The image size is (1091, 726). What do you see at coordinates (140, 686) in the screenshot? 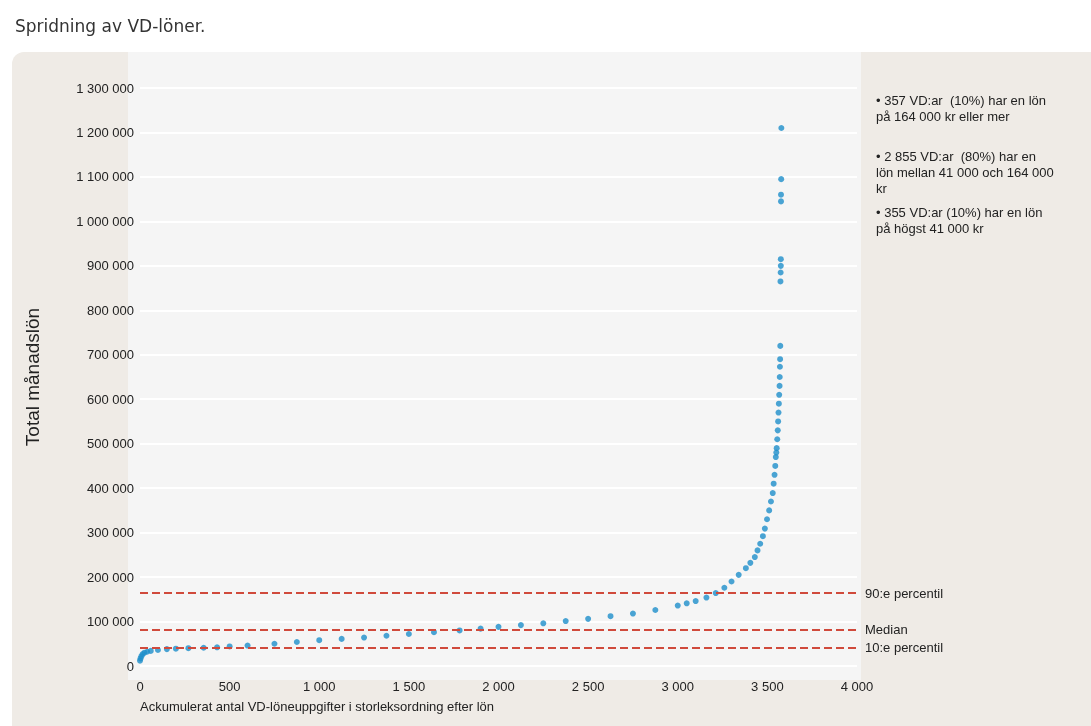
I see `x-tick-label: 0` at bounding box center [140, 686].